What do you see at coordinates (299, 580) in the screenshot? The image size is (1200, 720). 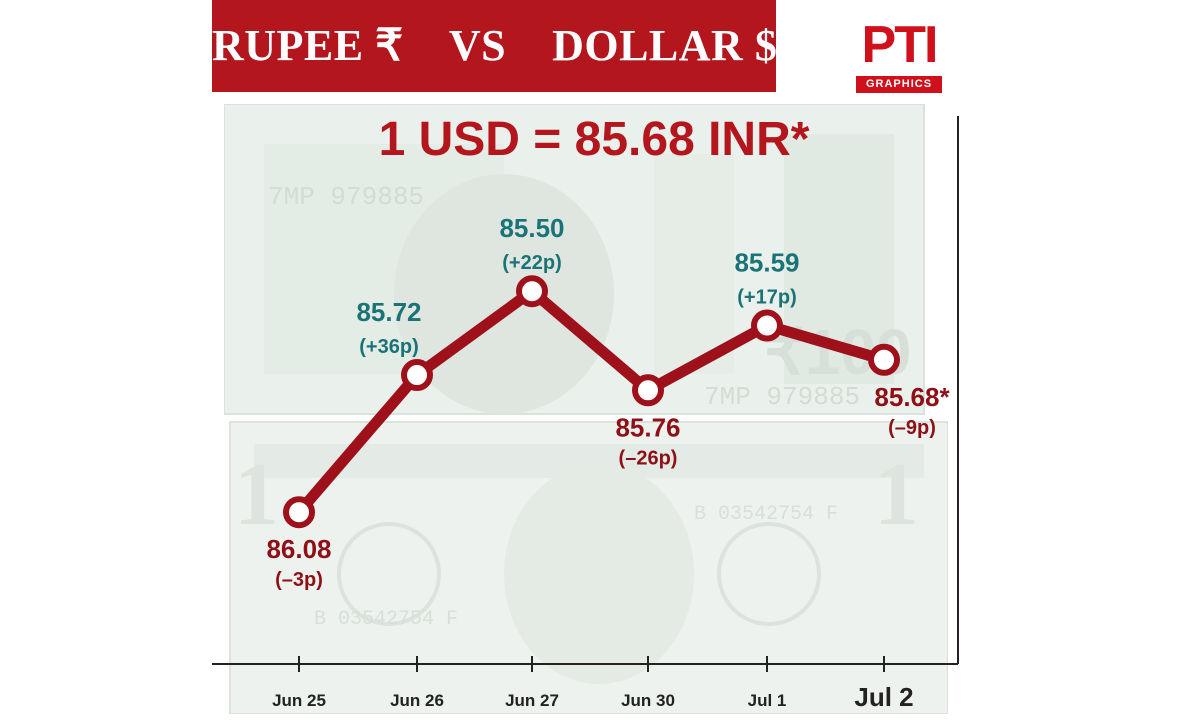 I see `data-change-label: (–3p)` at bounding box center [299, 580].